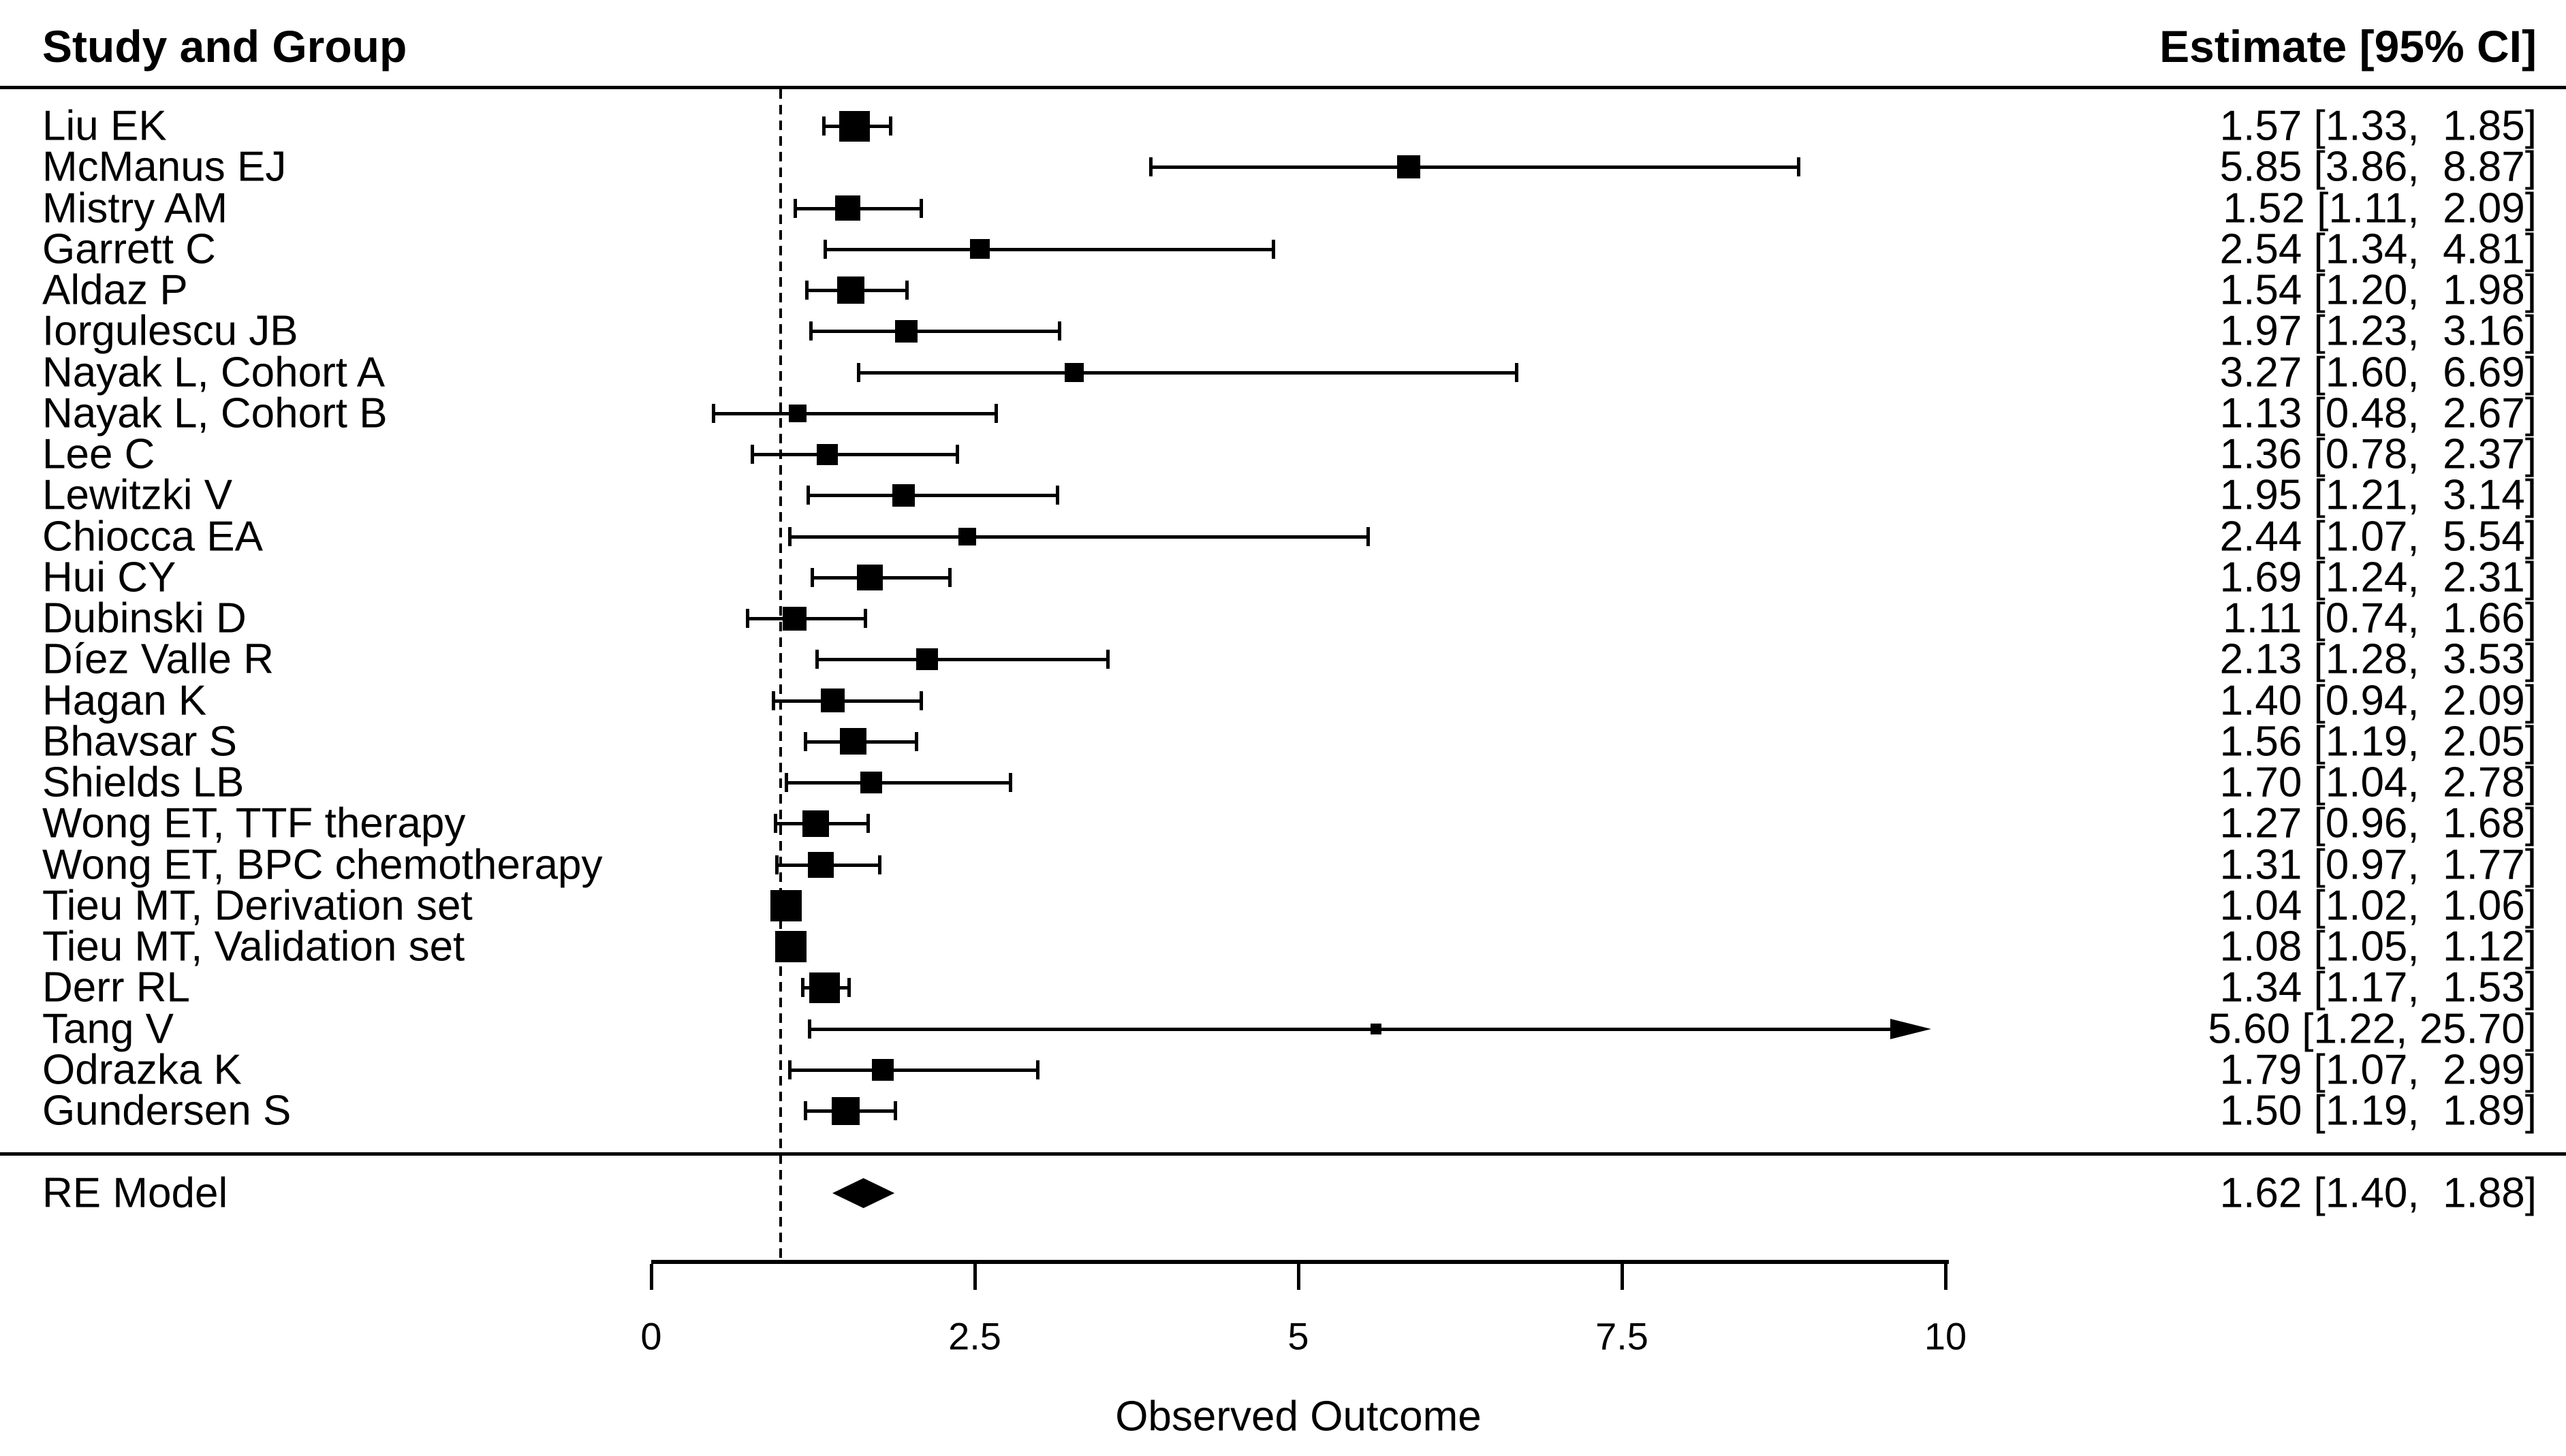  What do you see at coordinates (2378, 782) in the screenshot?
I see `study-estimate: 1.70 [1.04, 2.78]` at bounding box center [2378, 782].